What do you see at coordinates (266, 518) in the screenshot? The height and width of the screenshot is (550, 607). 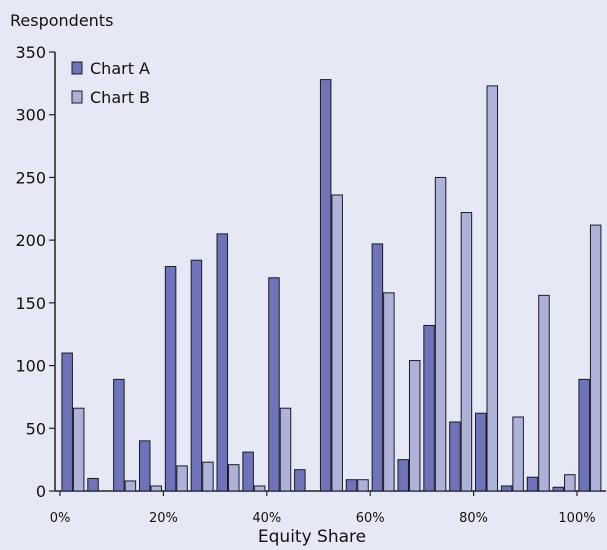 I see `x-tick-label: 40%` at bounding box center [266, 518].